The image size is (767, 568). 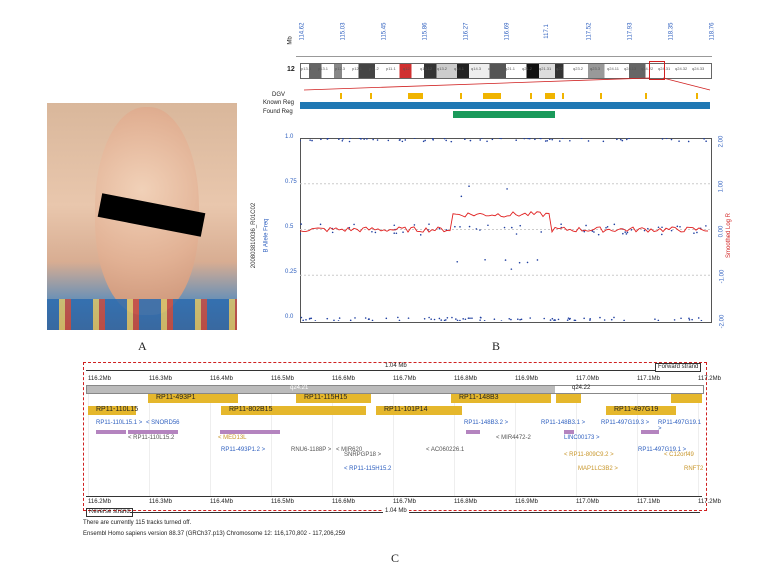 I want to click on ensembl-tick-top: 116.5Mb, so click(x=282, y=379).